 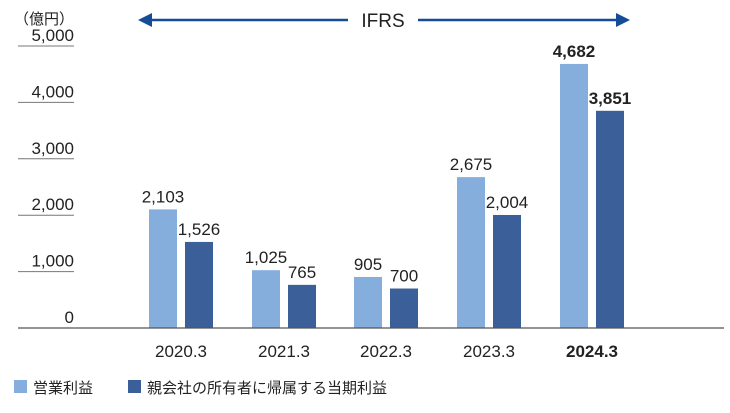 What do you see at coordinates (52, 148) in the screenshot?
I see `y-tick-label: 3,000` at bounding box center [52, 148].